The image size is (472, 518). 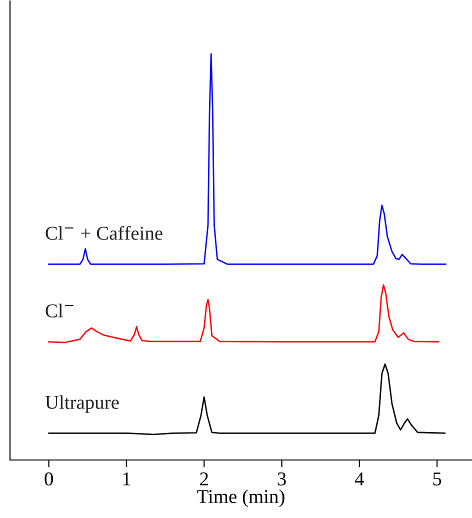 What do you see at coordinates (104, 233) in the screenshot?
I see `series-label: Cl$^{−}$ + Caffeine` at bounding box center [104, 233].